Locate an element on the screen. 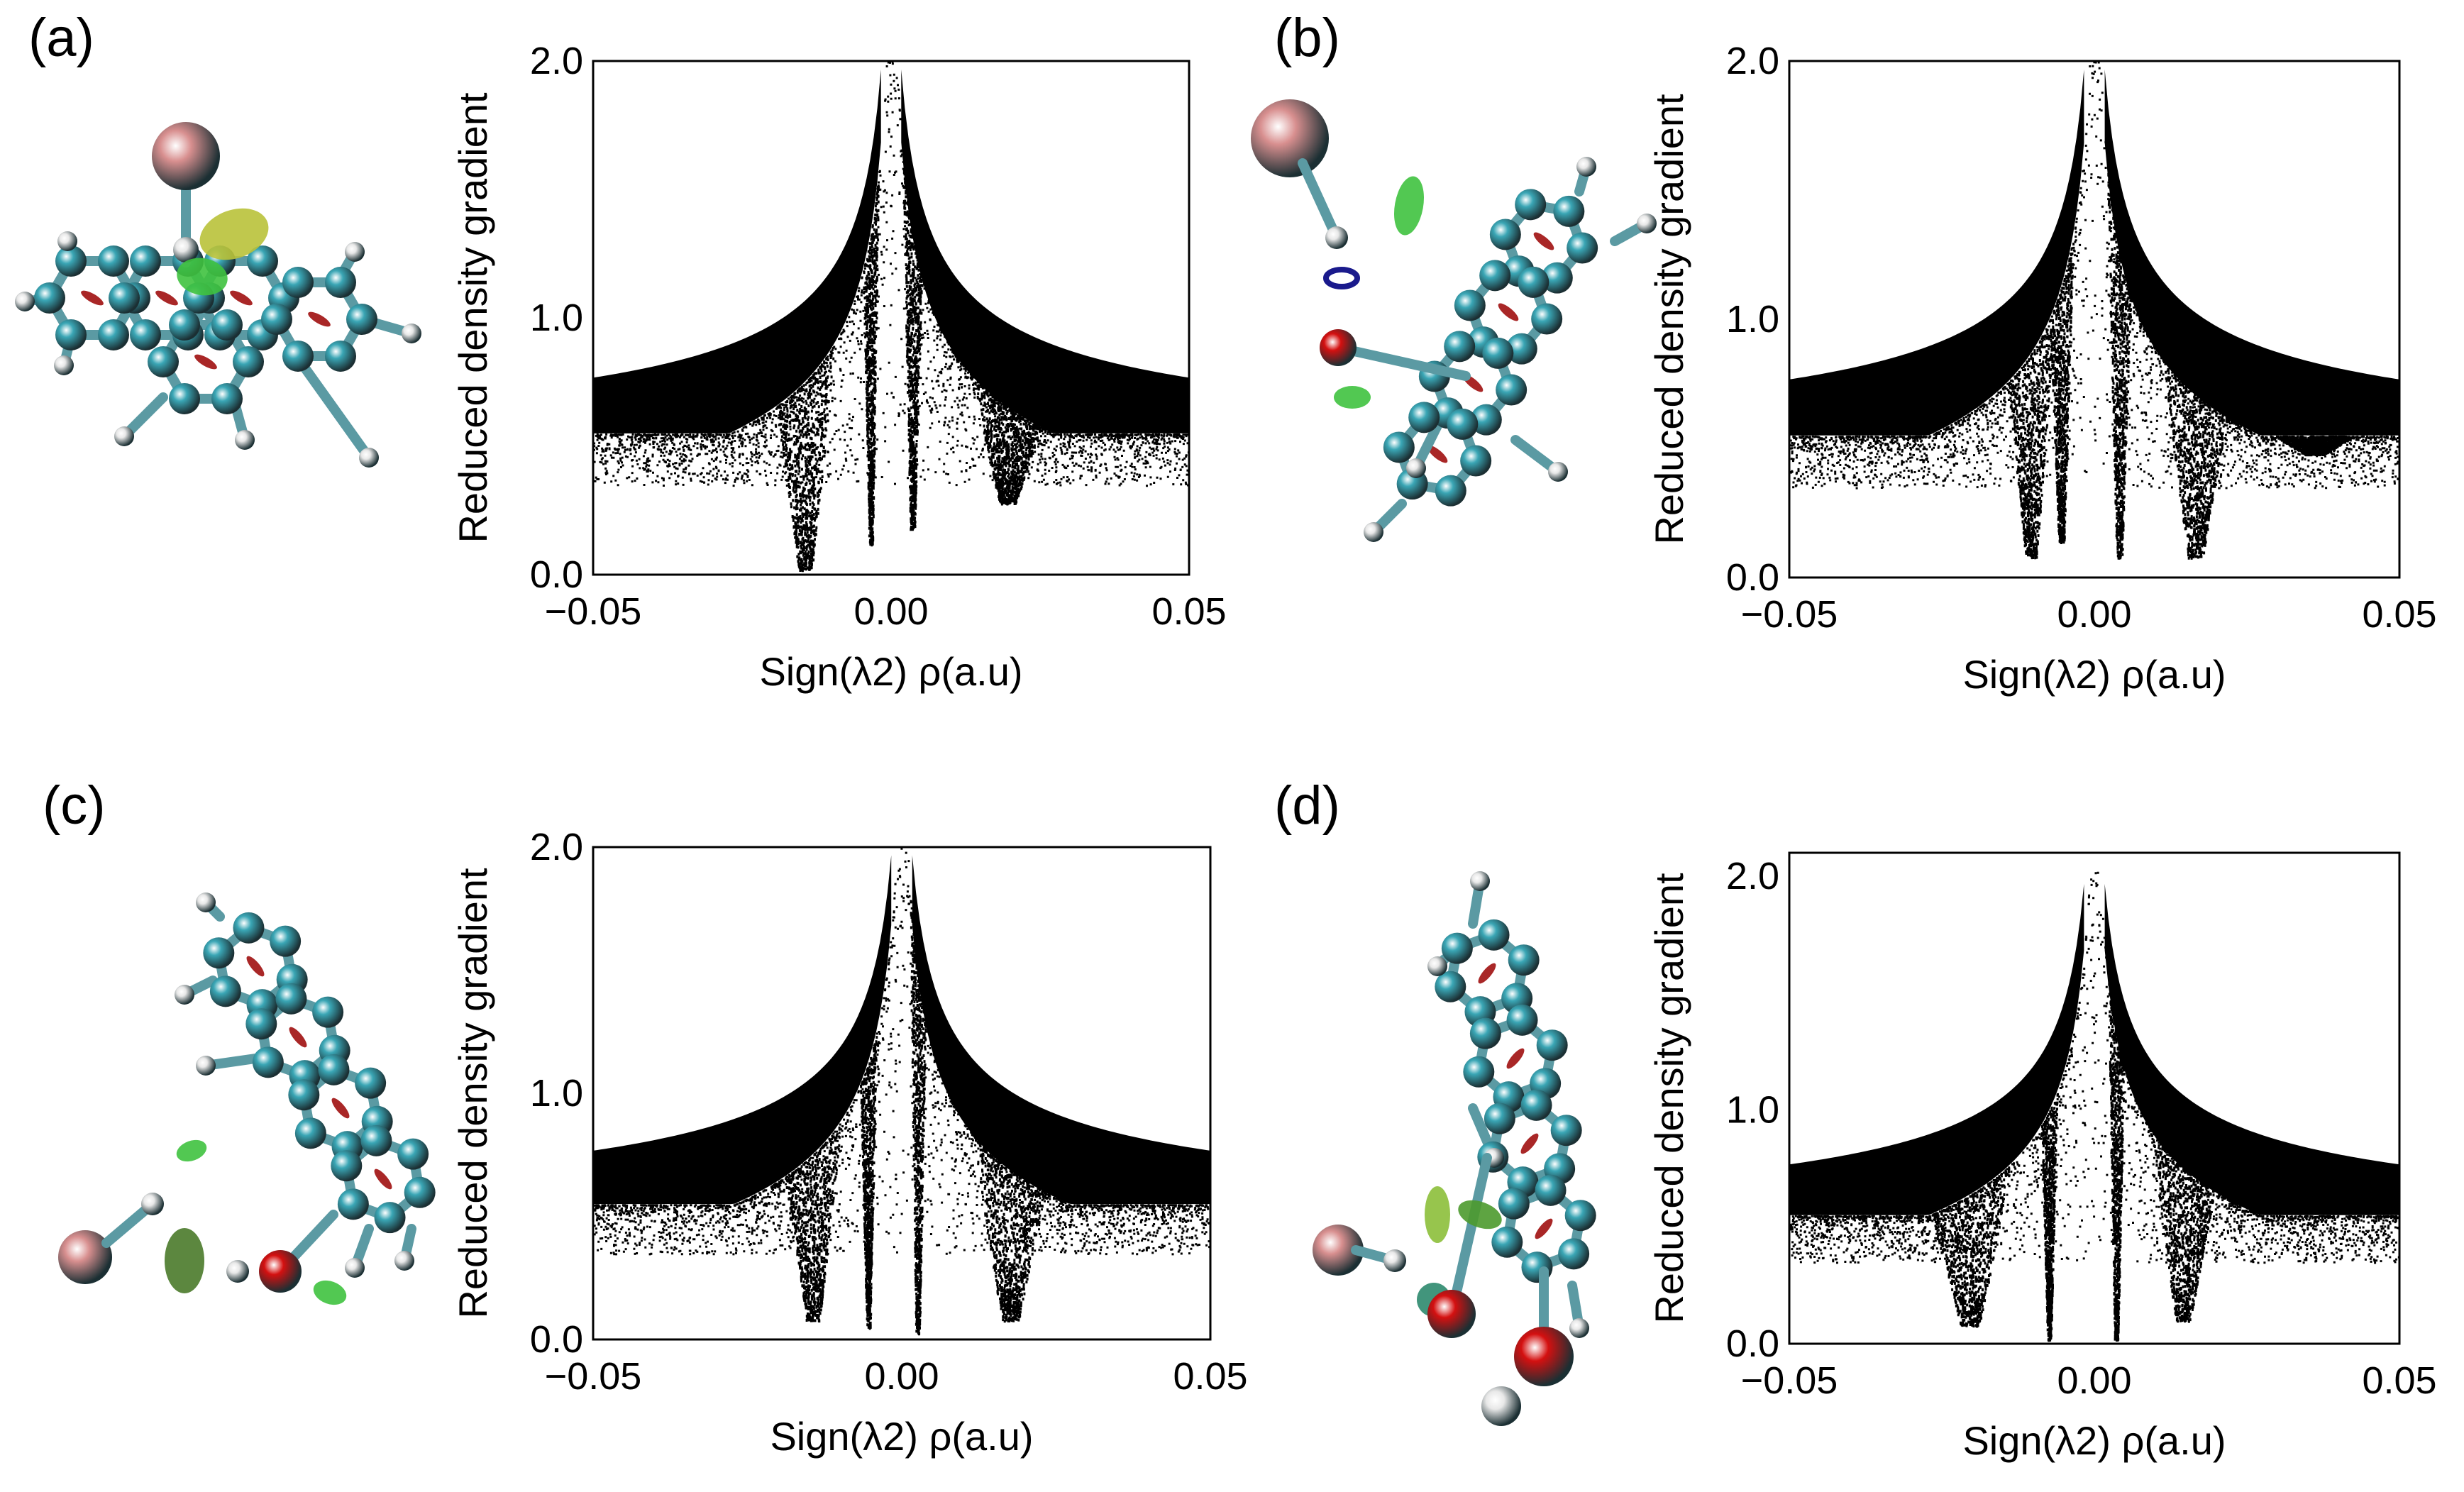 Image resolution: width=2464 pixels, height=1492 pixels. rdg-scatter-dots is located at coordinates (901, 1091).